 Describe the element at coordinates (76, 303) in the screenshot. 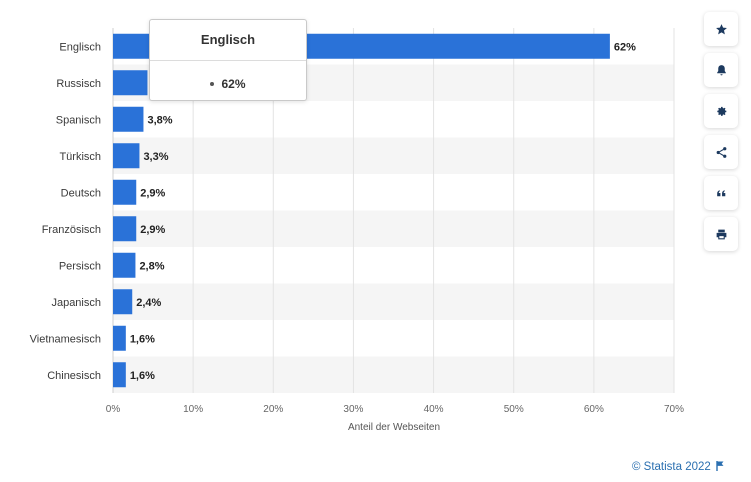

I see `category-label: Japanisch` at that location.